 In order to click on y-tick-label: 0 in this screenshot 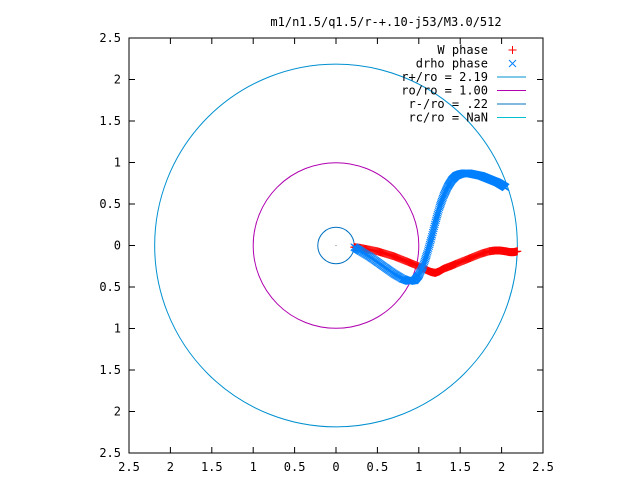, I will do `click(117, 246)`.